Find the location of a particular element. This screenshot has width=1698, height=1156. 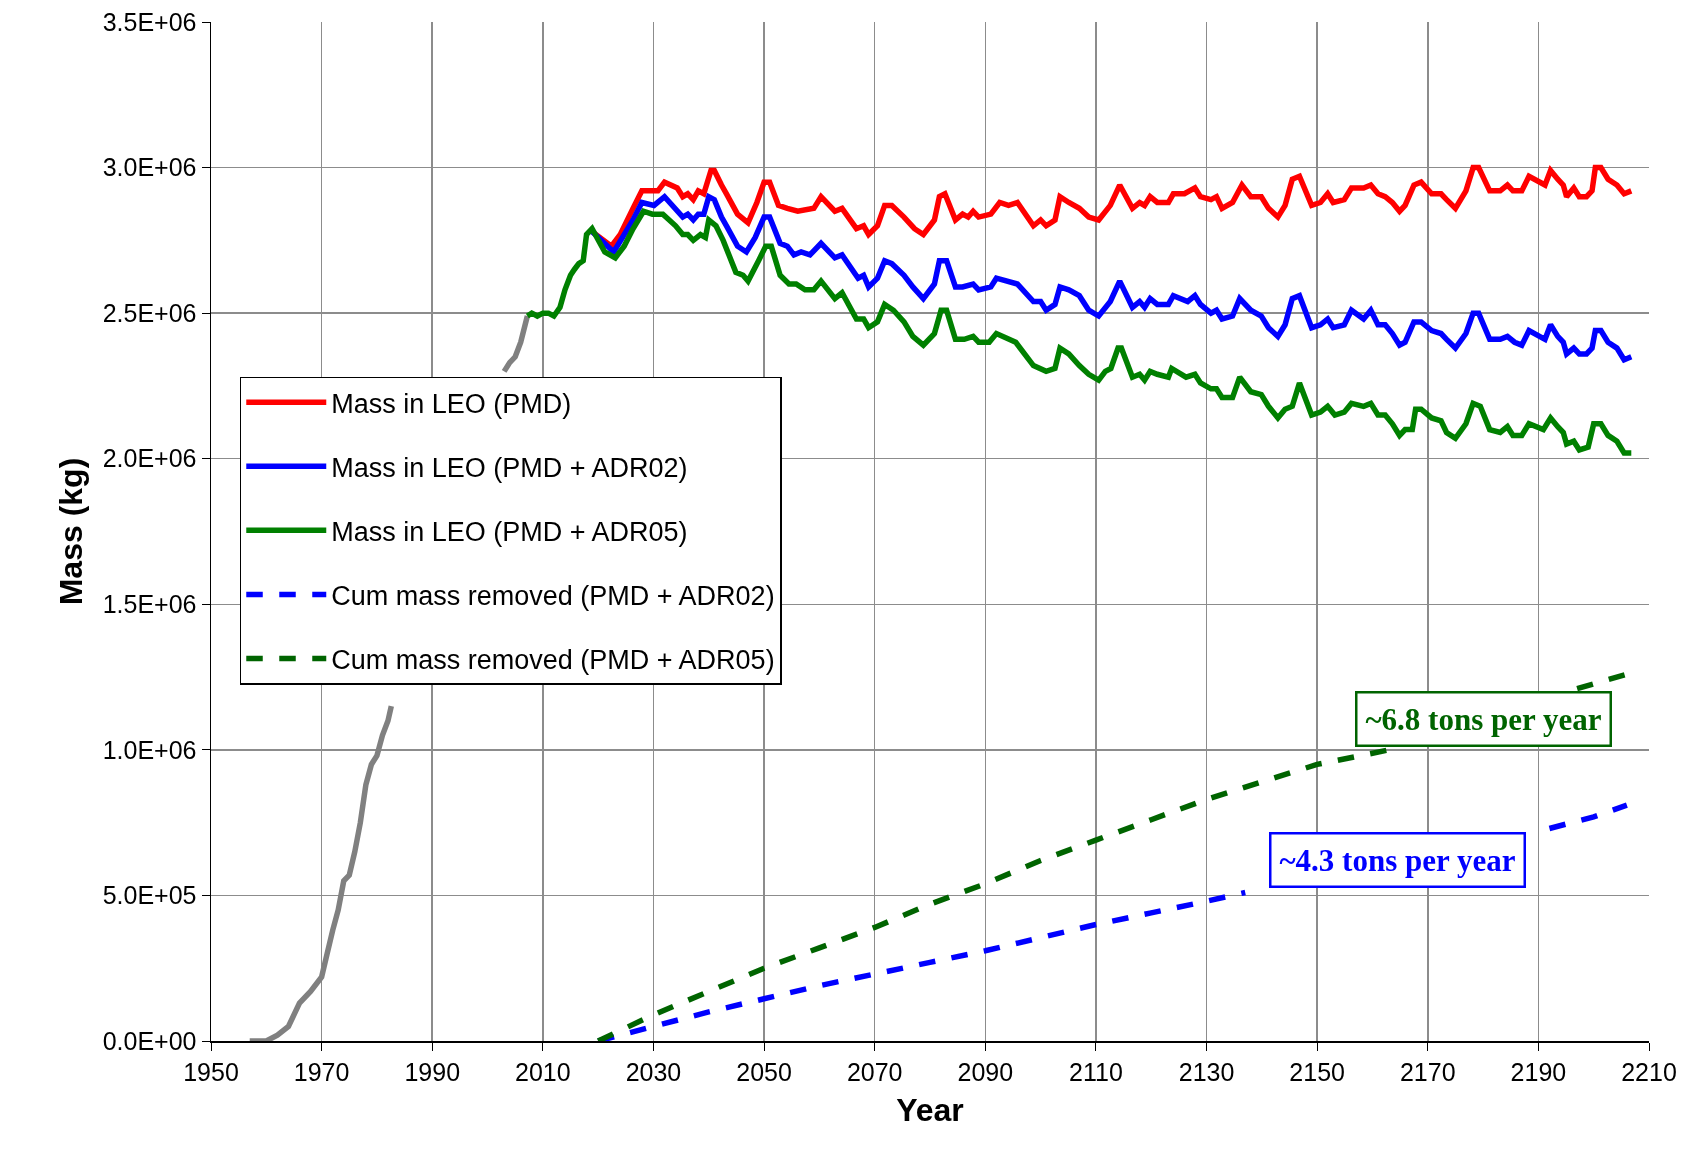

y-tick-label: 5.0E+05 is located at coordinates (149, 895).